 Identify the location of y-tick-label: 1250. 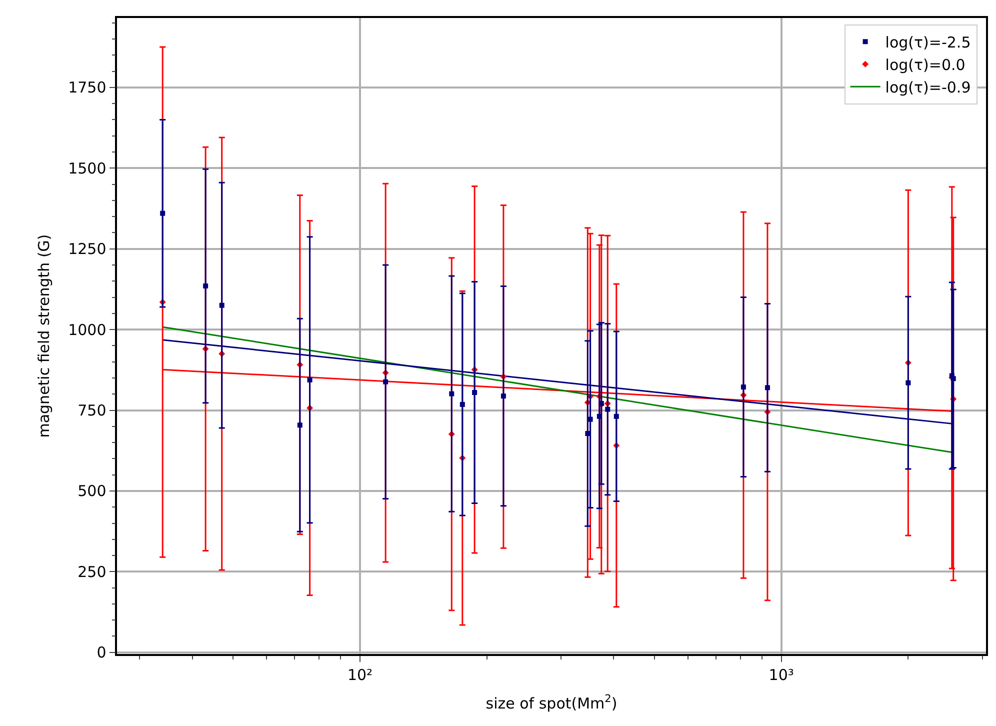
(87, 249).